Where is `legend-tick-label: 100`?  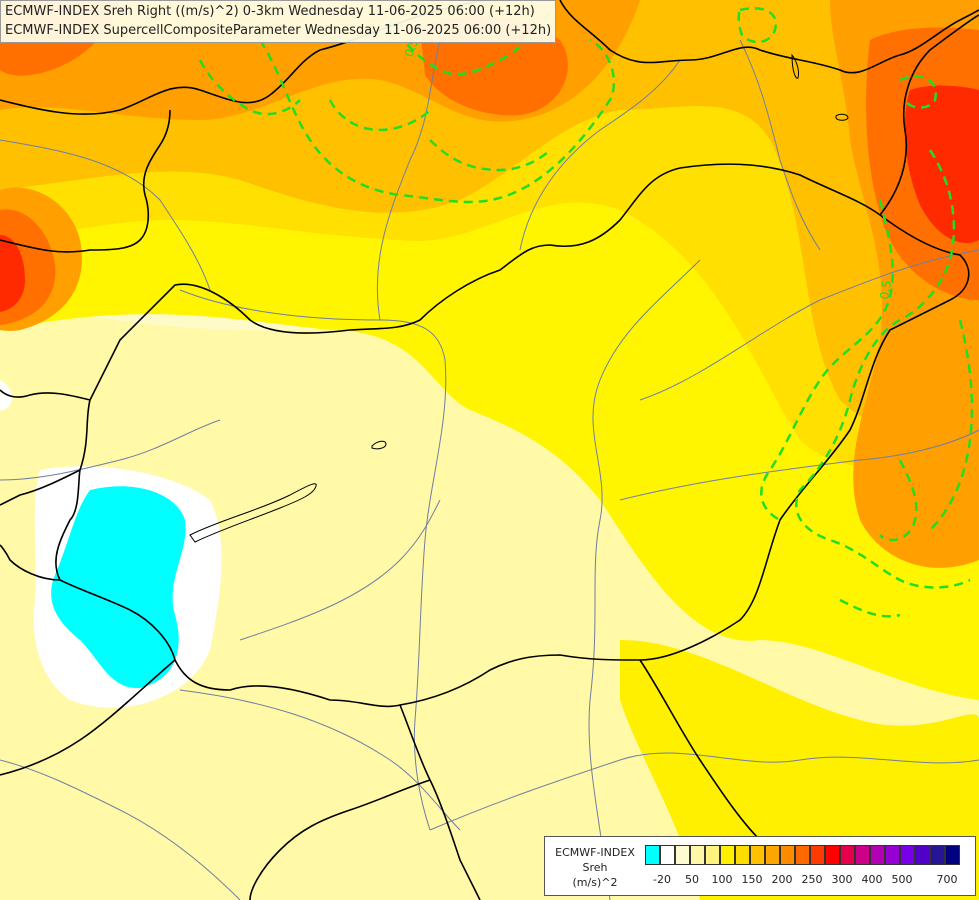
legend-tick-label: 100 is located at coordinates (722, 879).